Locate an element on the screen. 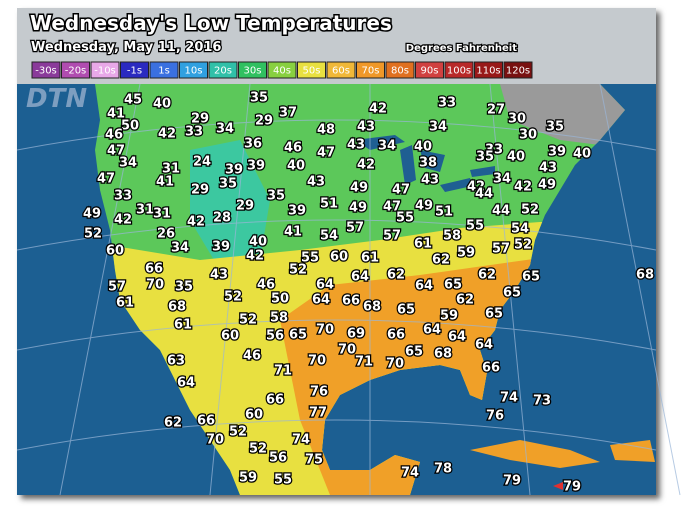  temperature: 77 is located at coordinates (318, 413).